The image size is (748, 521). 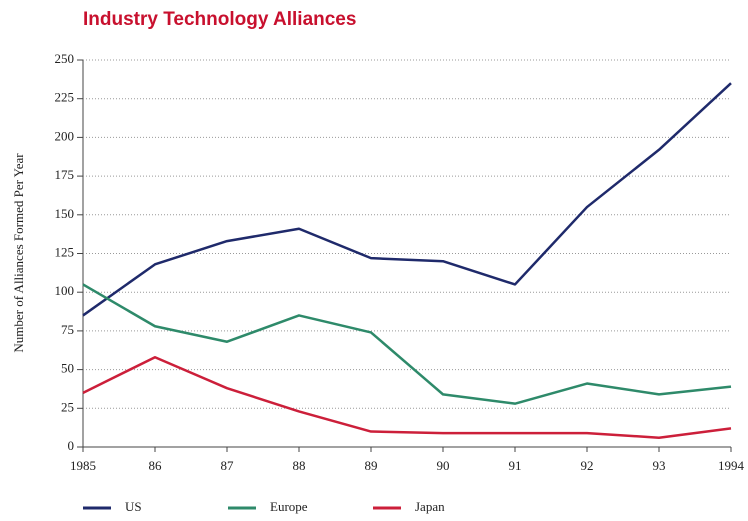 I want to click on x-tick-label: 87, so click(x=228, y=465).